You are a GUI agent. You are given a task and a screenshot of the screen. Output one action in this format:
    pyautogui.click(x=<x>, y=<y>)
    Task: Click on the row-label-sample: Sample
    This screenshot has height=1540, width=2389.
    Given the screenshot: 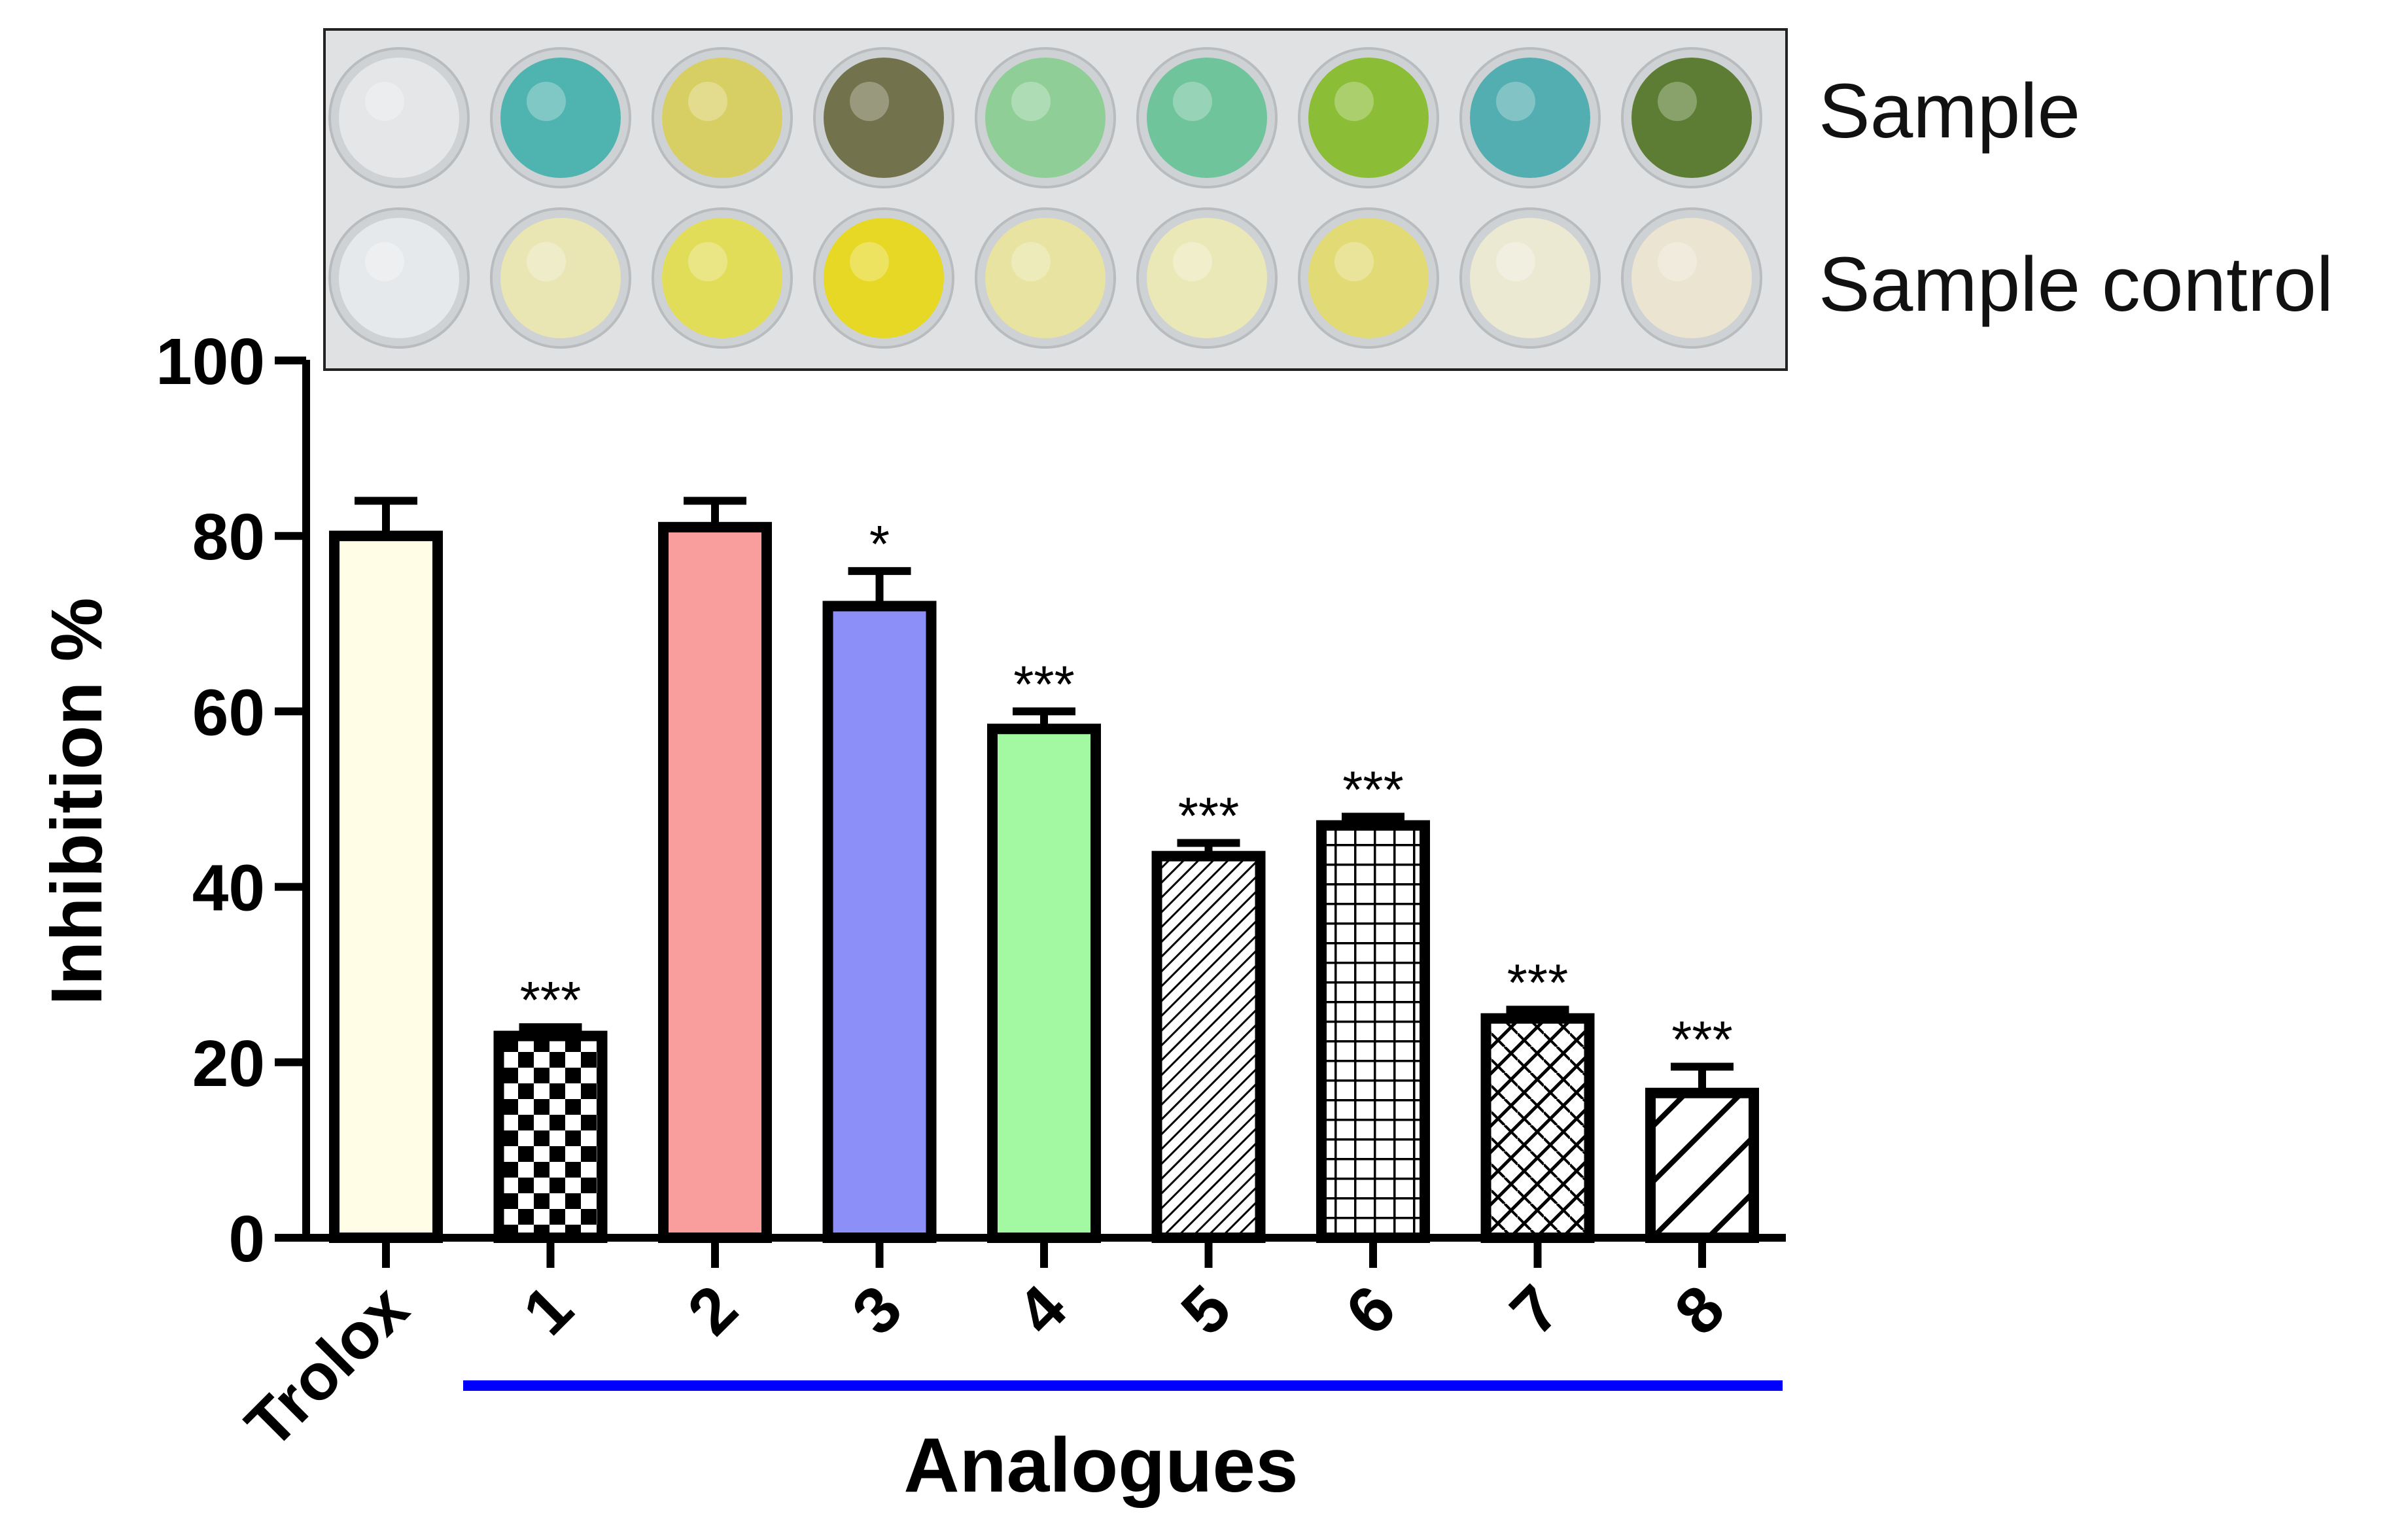 What is the action you would take?
    pyautogui.click(x=1949, y=111)
    